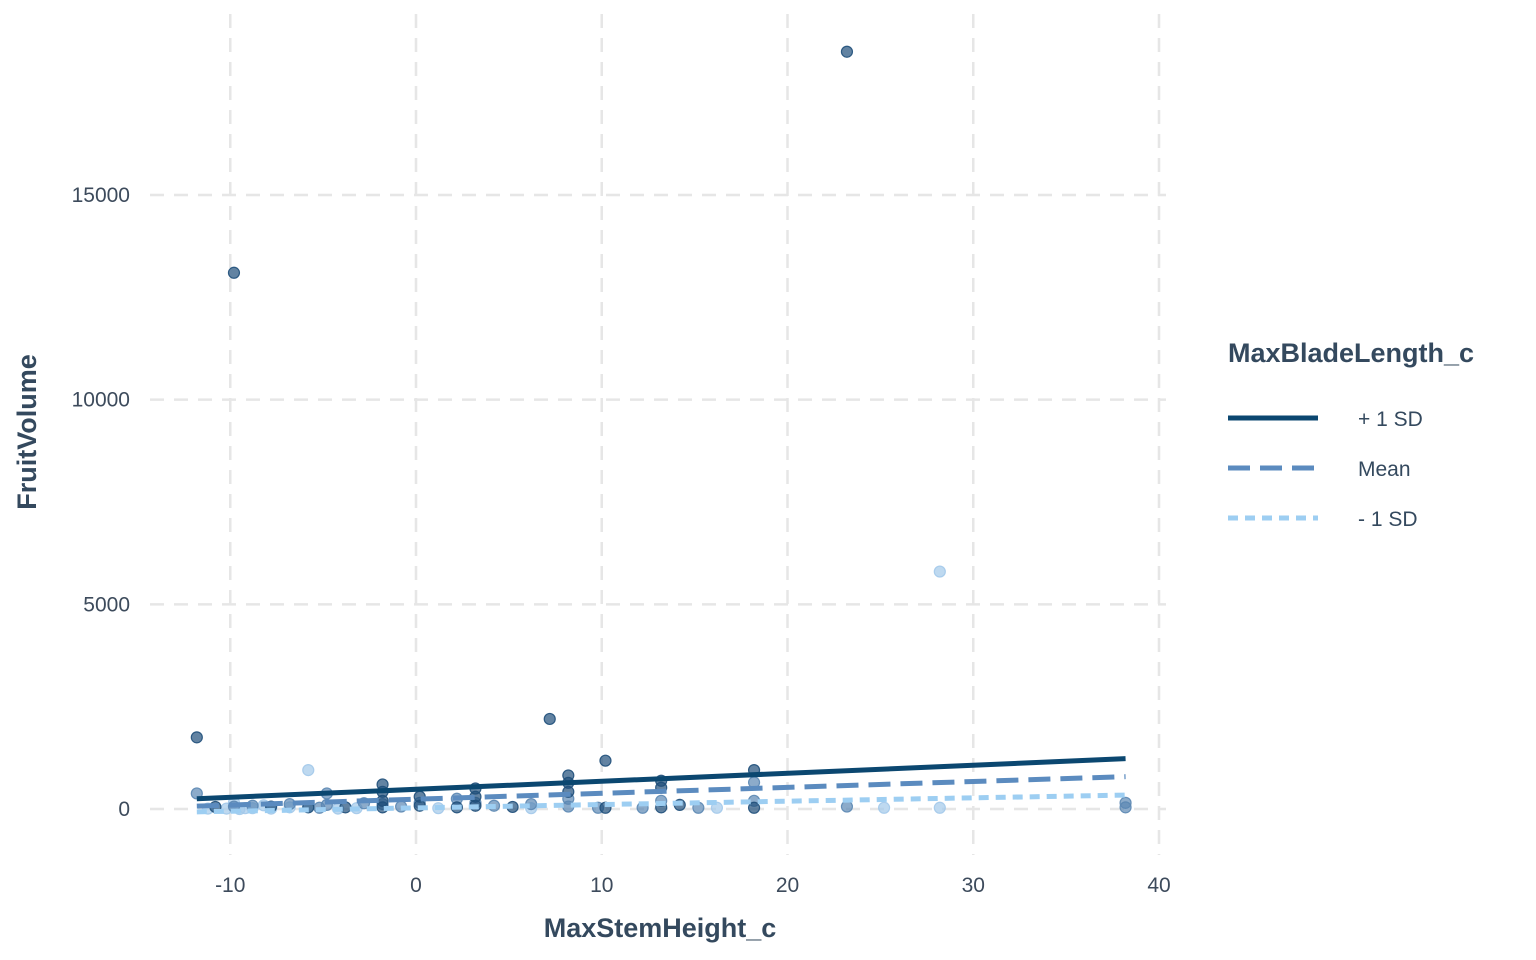 The image size is (1536, 960). I want to click on x-tick-label: 40, so click(1158, 885).